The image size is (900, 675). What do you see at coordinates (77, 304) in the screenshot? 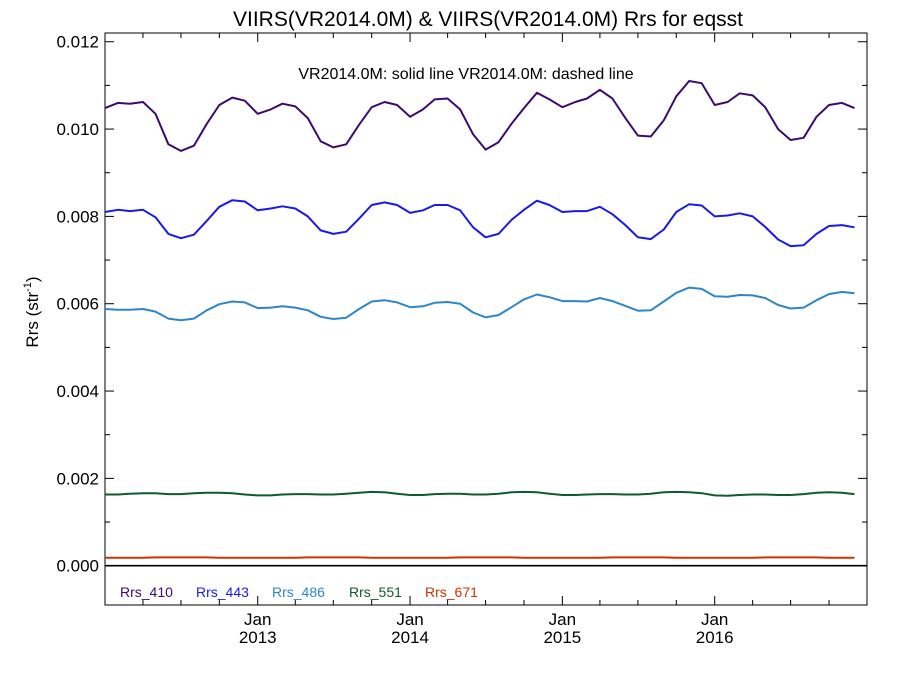
I see `y-tick-label-3: 0.006` at bounding box center [77, 304].